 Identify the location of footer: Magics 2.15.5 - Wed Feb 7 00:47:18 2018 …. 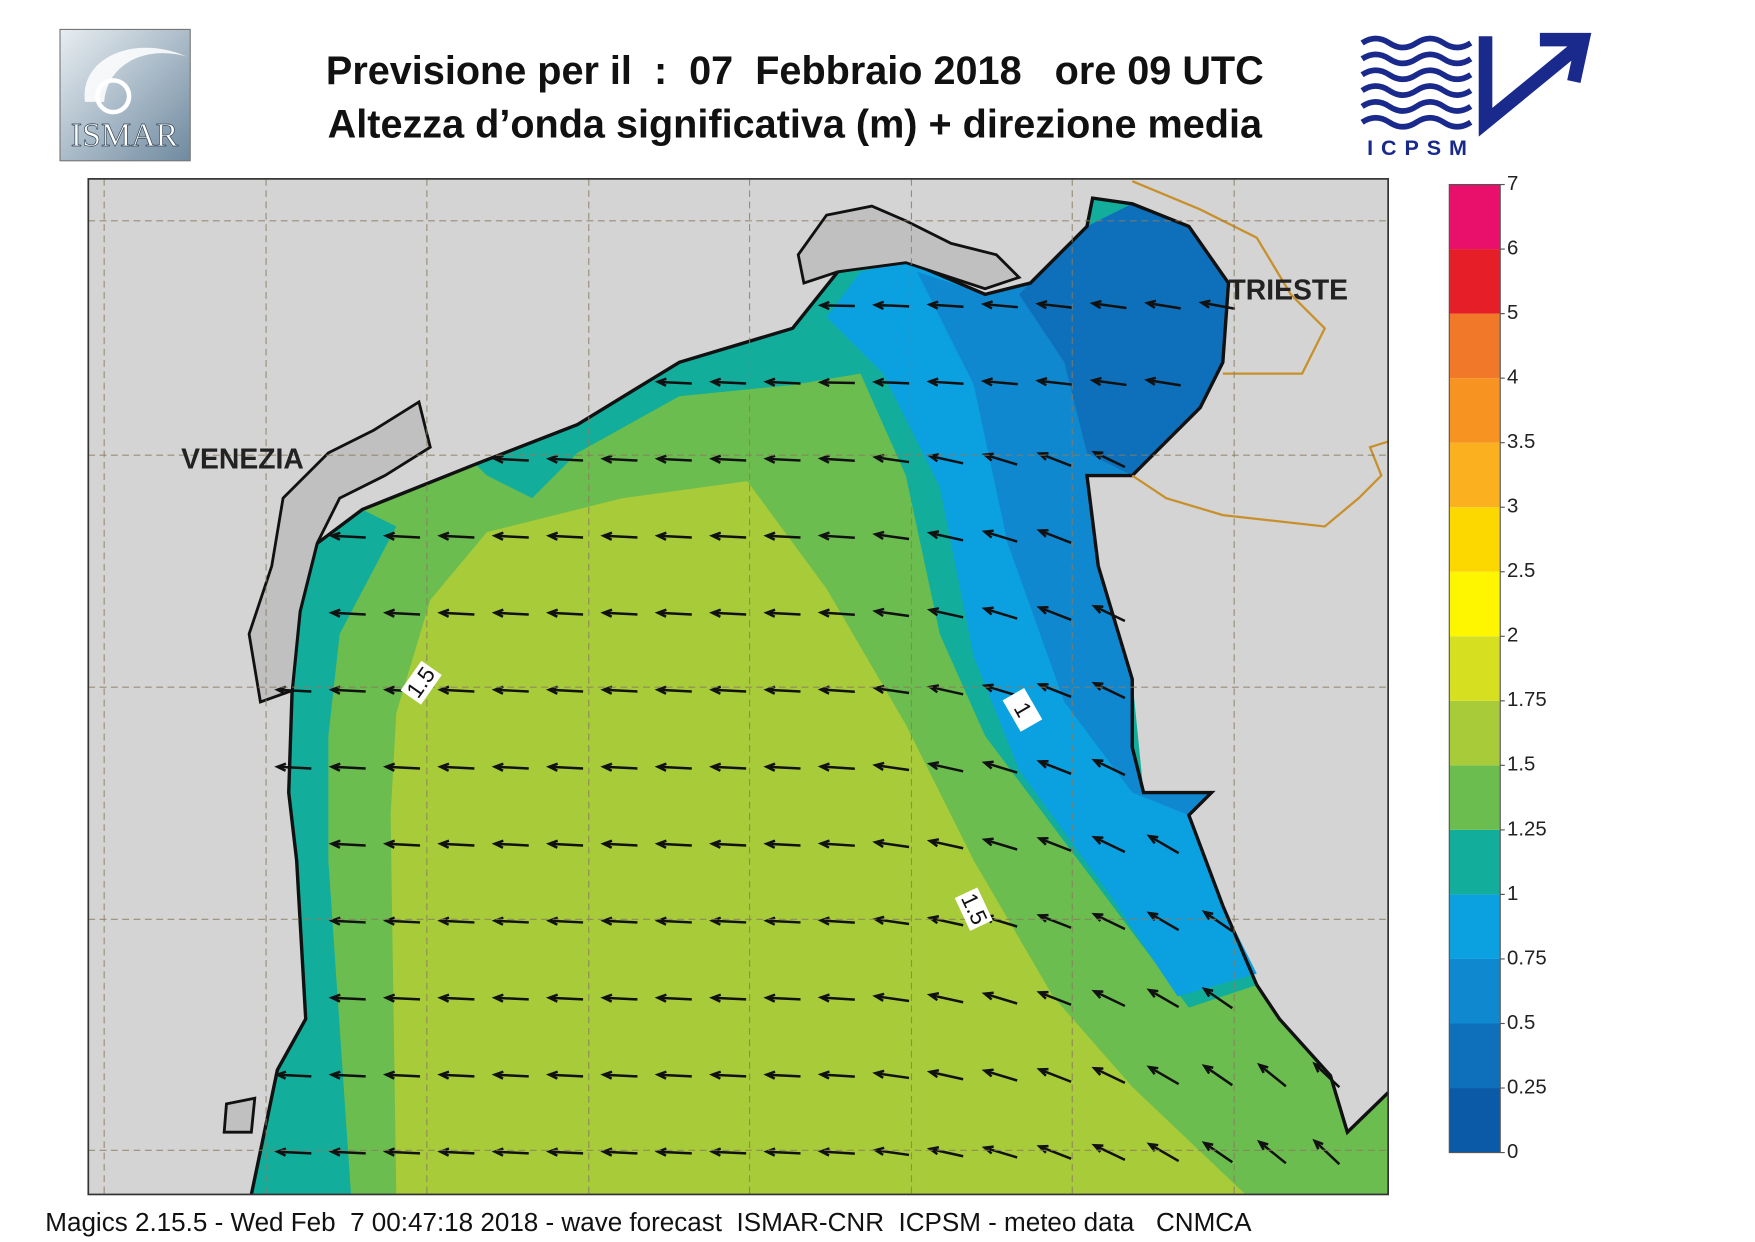
(648, 1222).